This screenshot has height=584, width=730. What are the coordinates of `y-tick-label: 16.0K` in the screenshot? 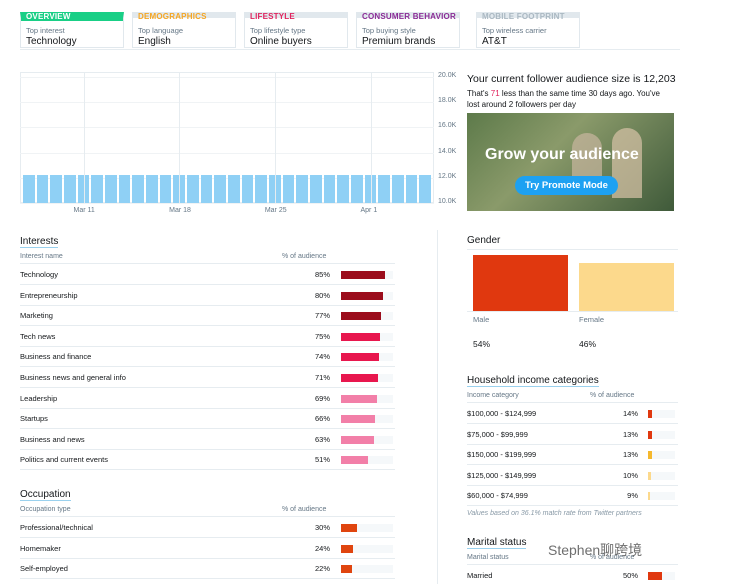 It's located at (447, 126).